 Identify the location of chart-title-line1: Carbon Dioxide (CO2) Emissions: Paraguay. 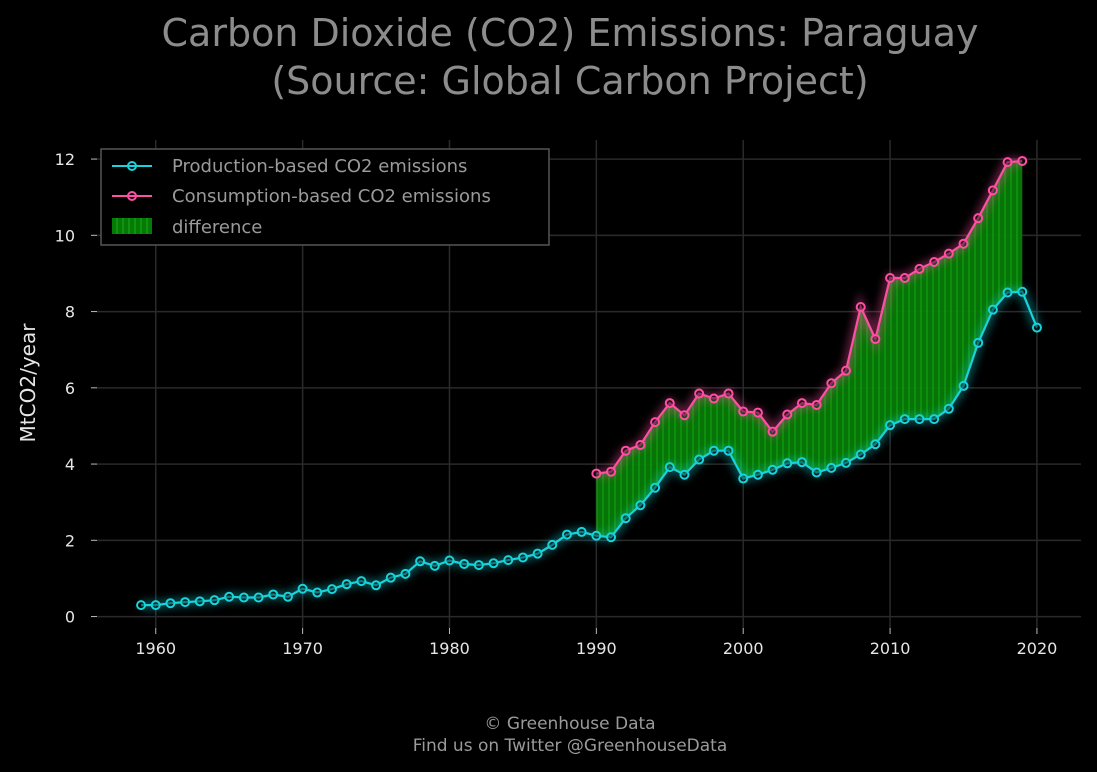
(570, 33).